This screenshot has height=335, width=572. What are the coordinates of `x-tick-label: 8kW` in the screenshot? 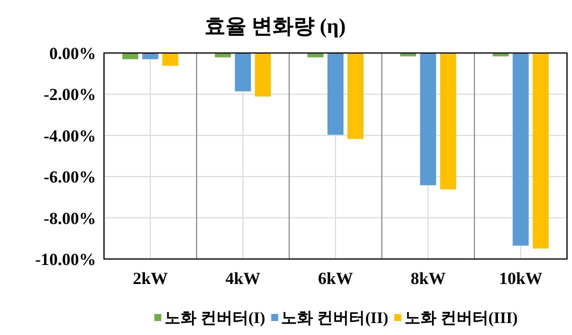 It's located at (428, 278).